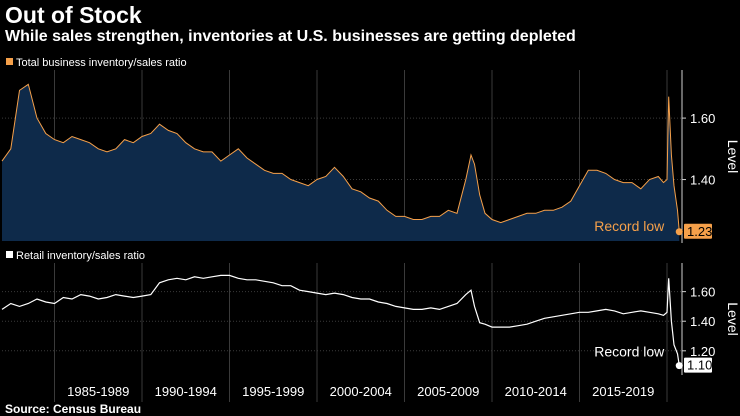  I want to click on business-last-value-badge, so click(698, 231).